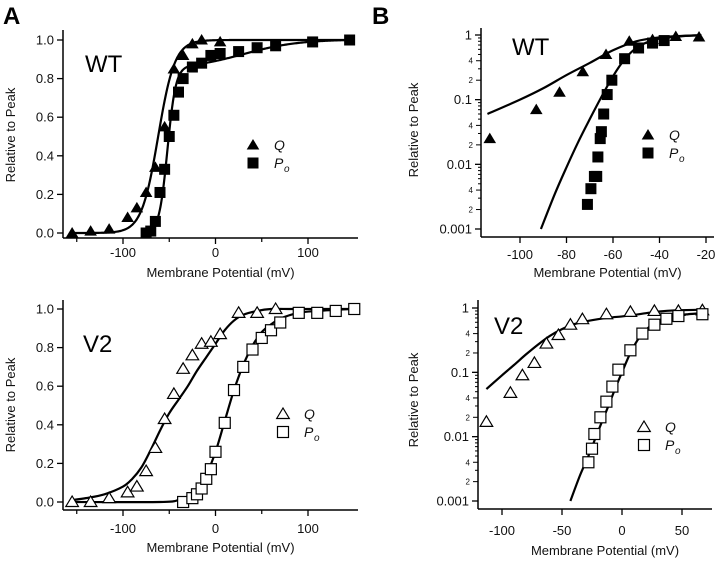  I want to click on y-tick-label: 0.001, so click(452, 501).